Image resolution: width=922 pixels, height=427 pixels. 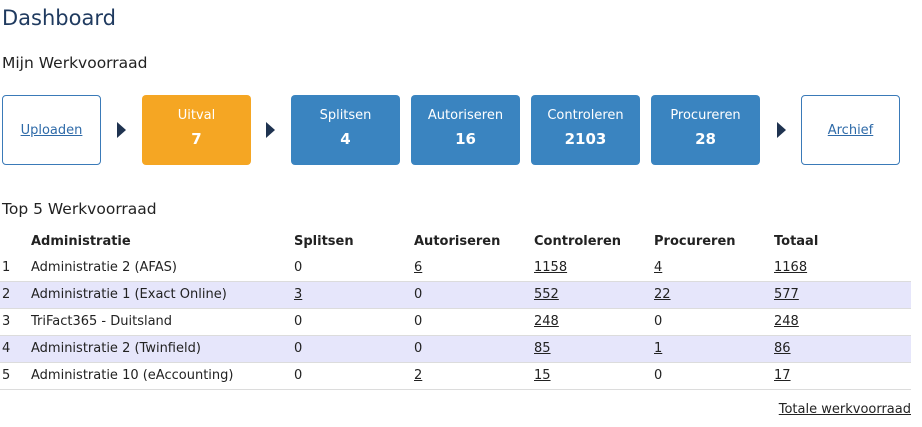 What do you see at coordinates (15, 241) in the screenshot?
I see `column-header` at bounding box center [15, 241].